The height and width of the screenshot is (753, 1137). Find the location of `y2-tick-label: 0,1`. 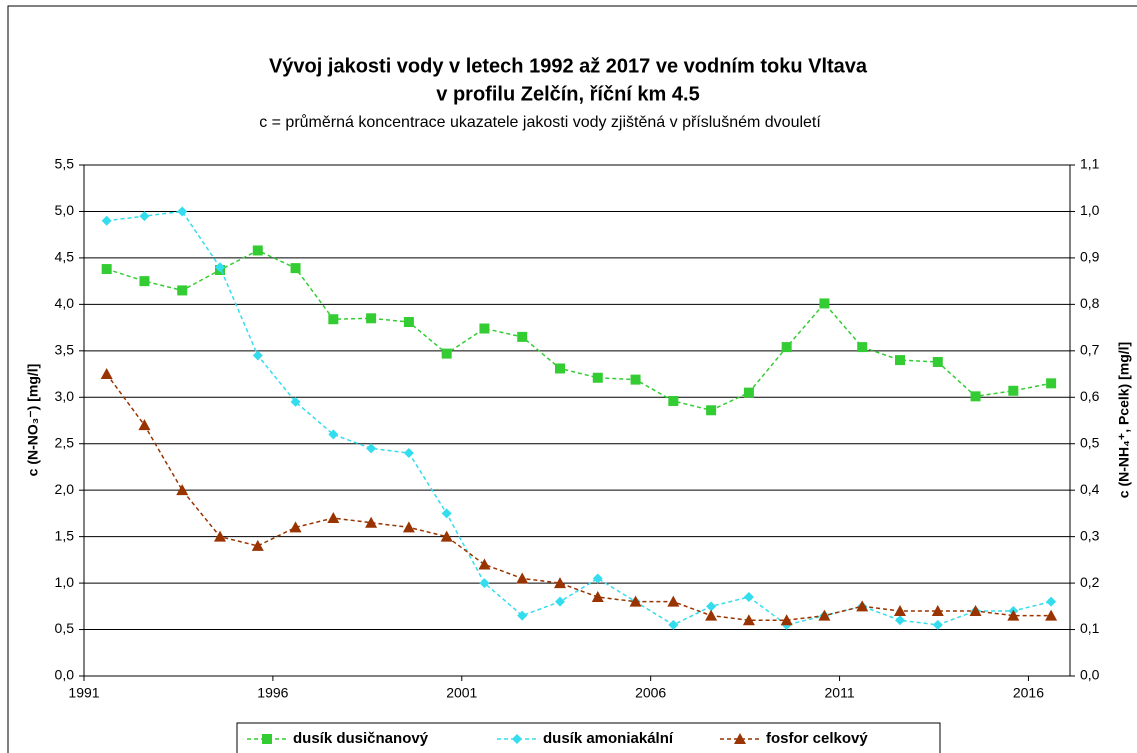

y2-tick-label: 0,1 is located at coordinates (1090, 628).